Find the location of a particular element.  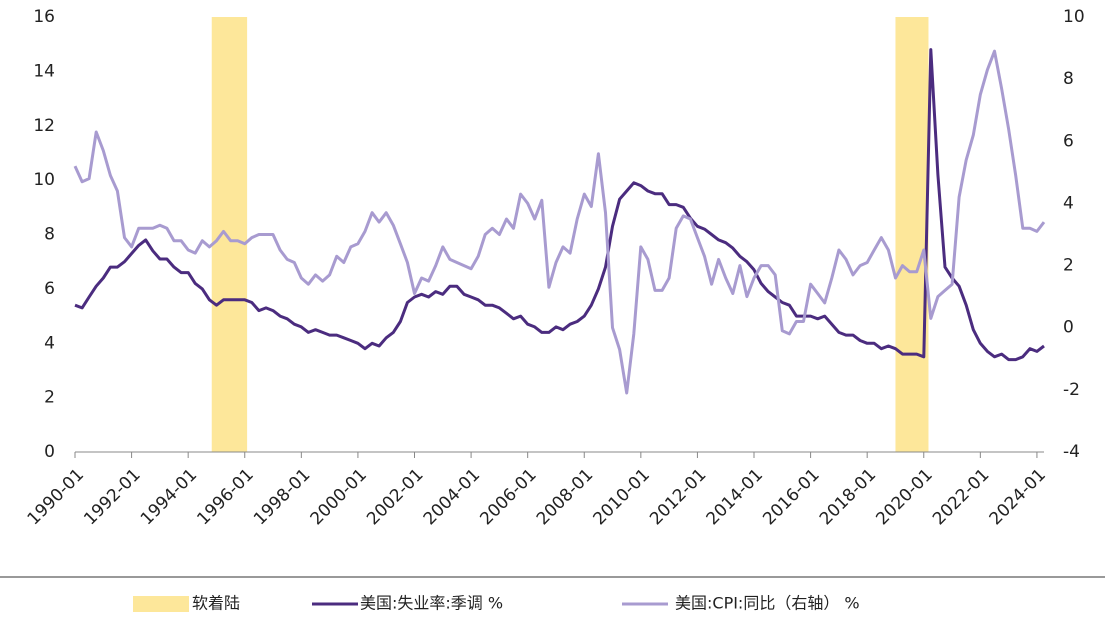

x-tick-label: 1992-01 is located at coordinates (112, 497).